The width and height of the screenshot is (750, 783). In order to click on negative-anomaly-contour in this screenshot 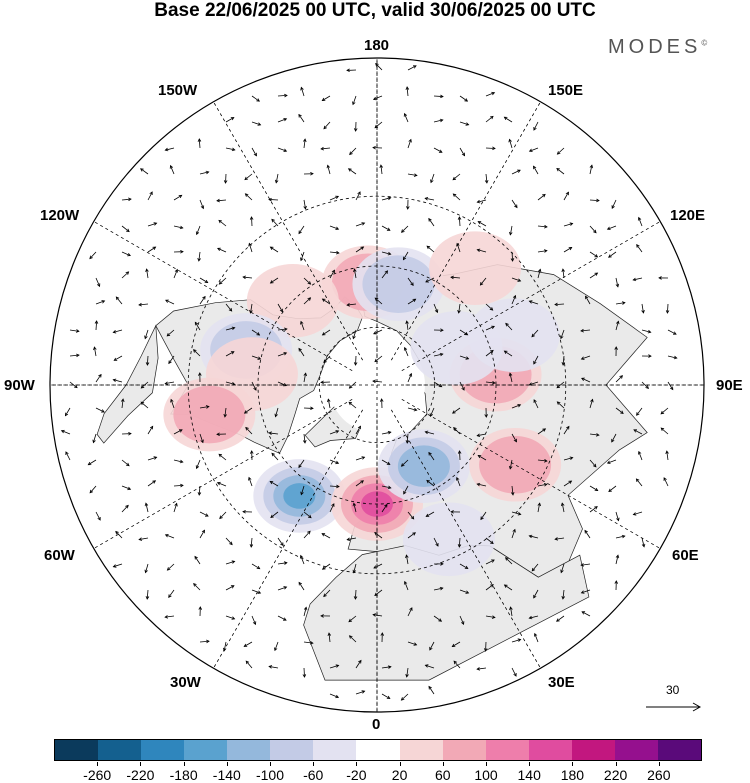, I will do `click(448, 539)`.